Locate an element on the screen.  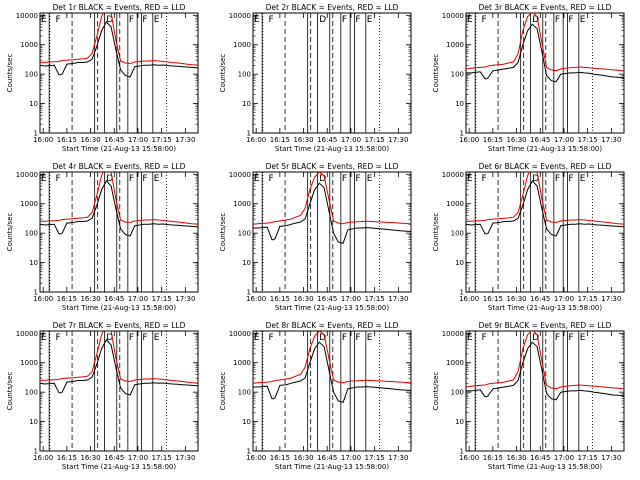
chart-title: Det 1r BLACK = Events, RED = LLD is located at coordinates (119, 7).